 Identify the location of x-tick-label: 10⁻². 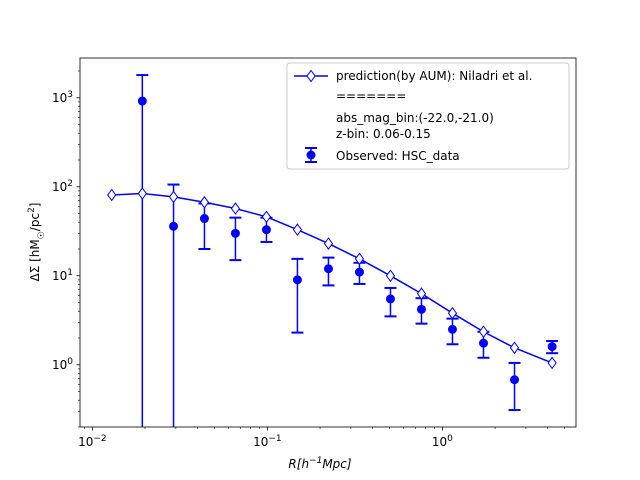
(92, 441).